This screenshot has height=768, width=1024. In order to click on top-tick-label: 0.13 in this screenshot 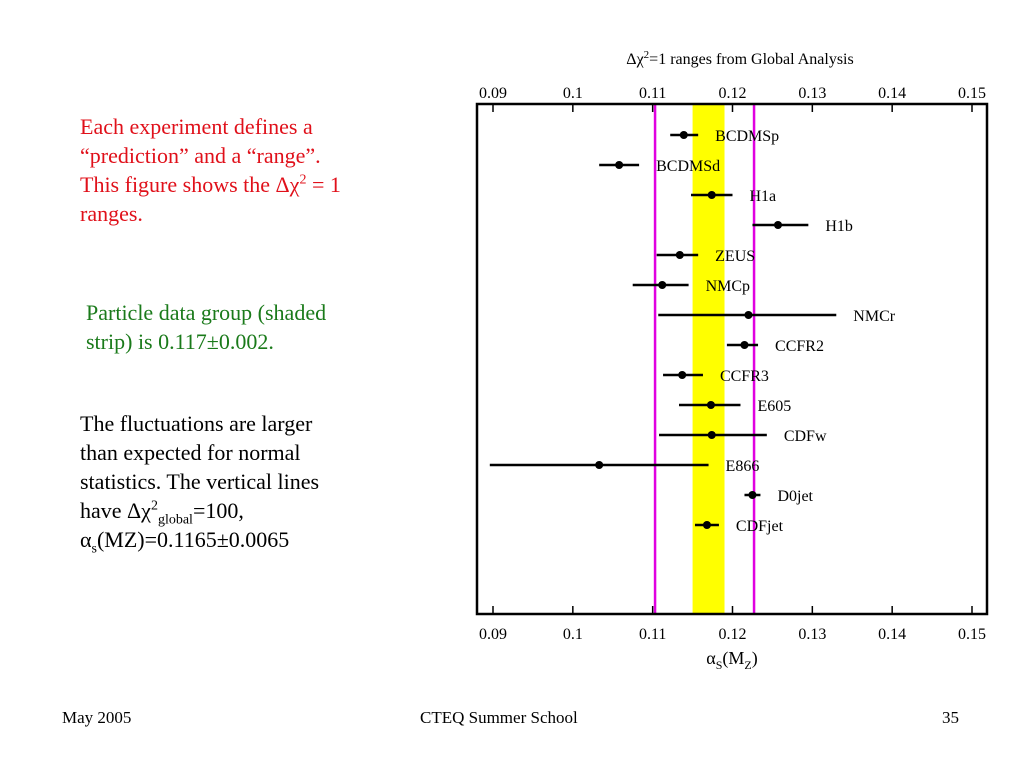, I will do `click(812, 93)`.